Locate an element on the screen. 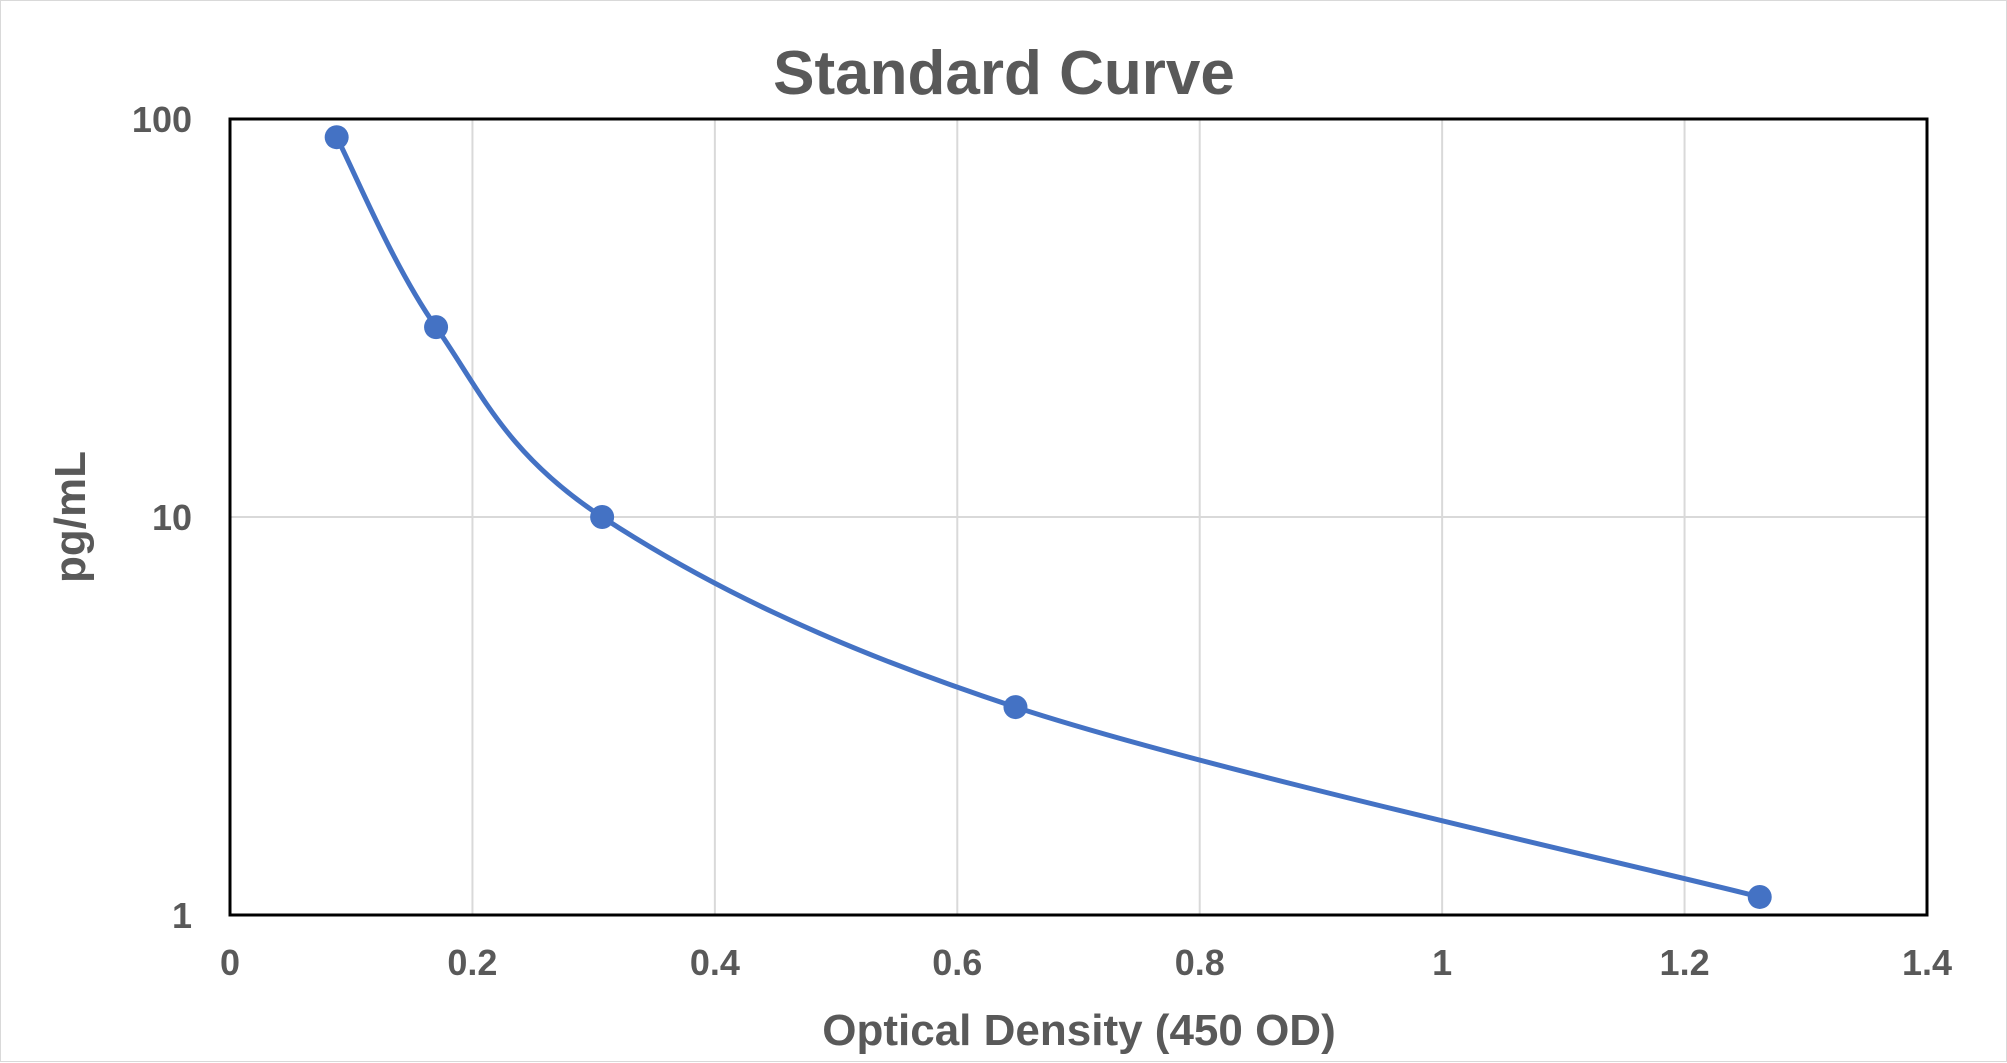 The height and width of the screenshot is (1063, 2007). y-tick-label: 100 is located at coordinates (162, 119).